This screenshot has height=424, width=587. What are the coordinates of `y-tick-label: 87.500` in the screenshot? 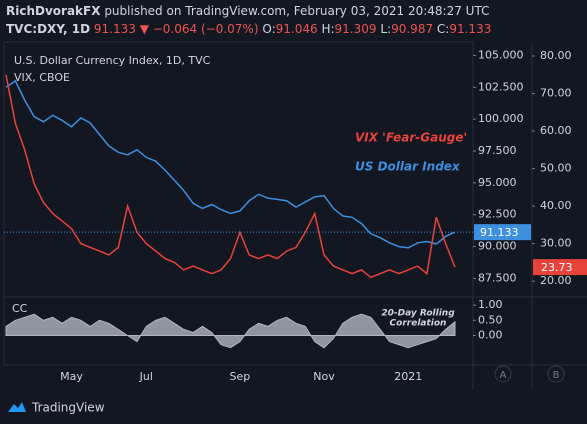 It's located at (497, 277).